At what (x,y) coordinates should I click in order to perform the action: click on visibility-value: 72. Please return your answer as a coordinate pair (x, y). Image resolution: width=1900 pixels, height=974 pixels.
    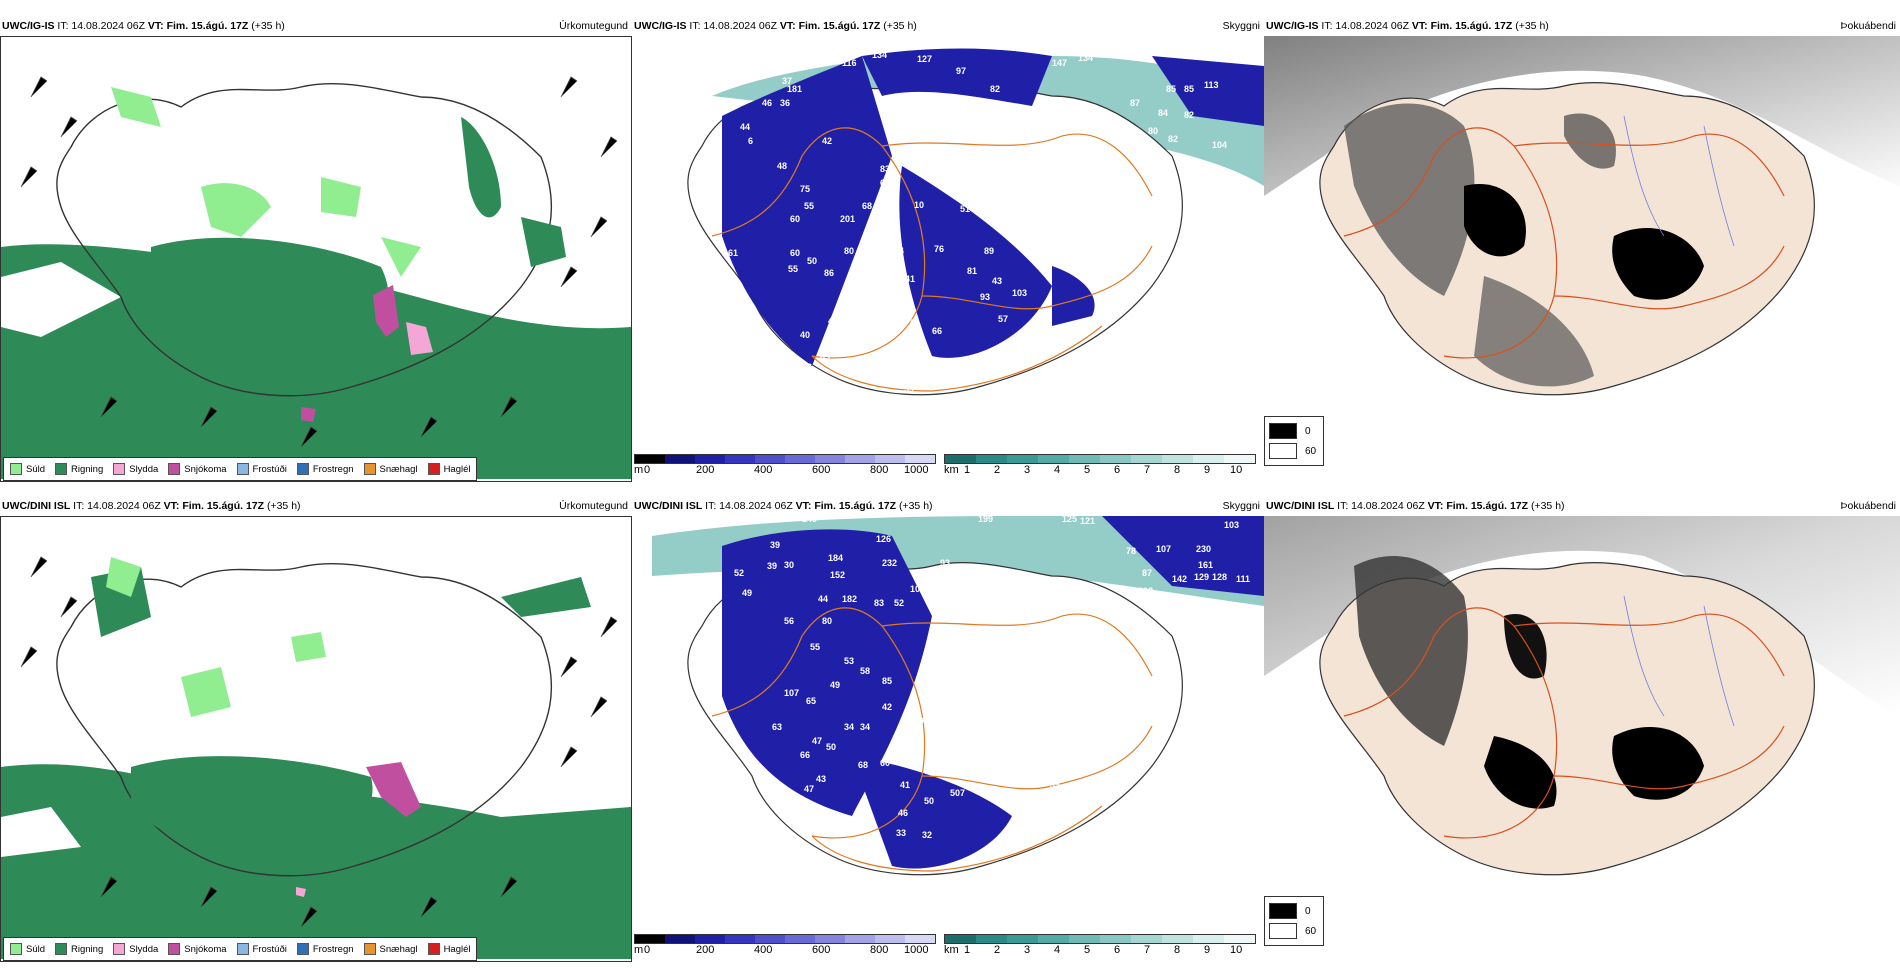
    Looking at the image, I should click on (913, 323).